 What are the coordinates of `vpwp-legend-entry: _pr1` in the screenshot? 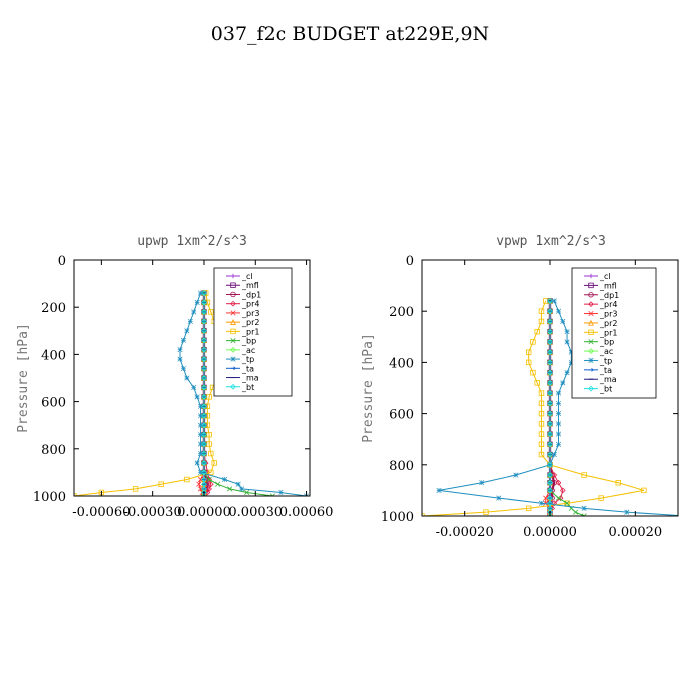 It's located at (600, 332).